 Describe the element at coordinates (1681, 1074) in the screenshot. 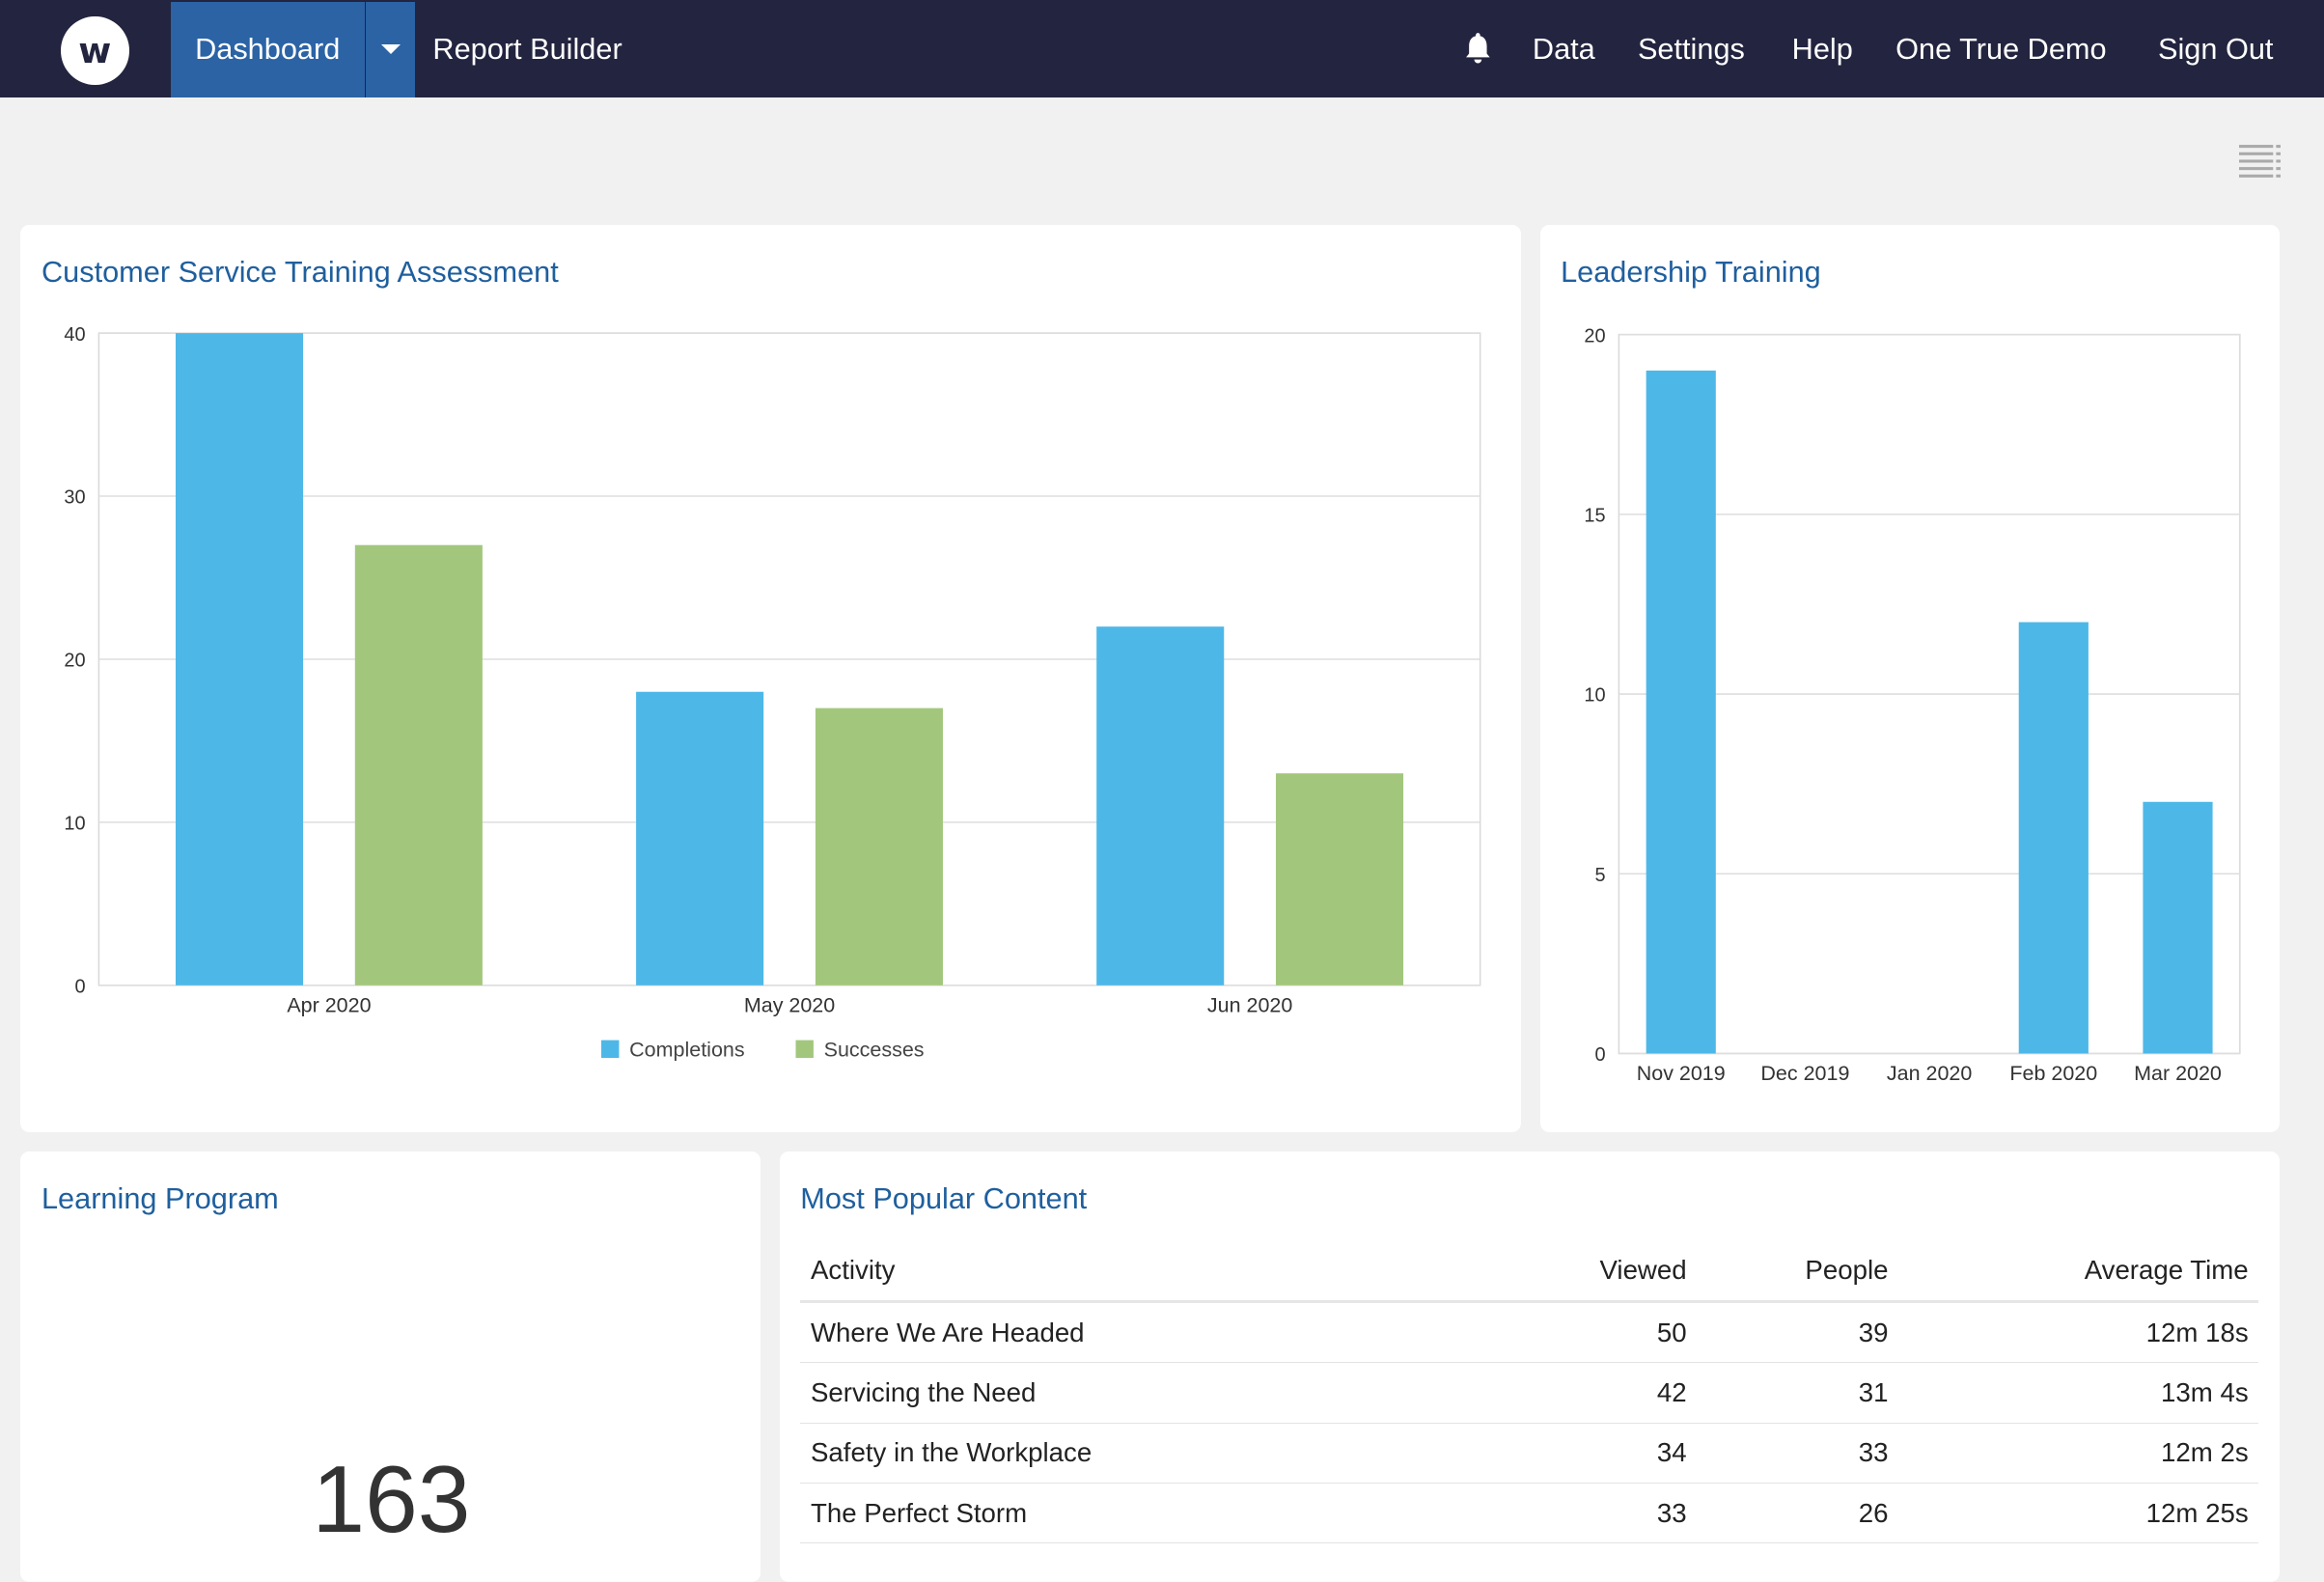

I see `x-tick-label: Nov 2019` at that location.